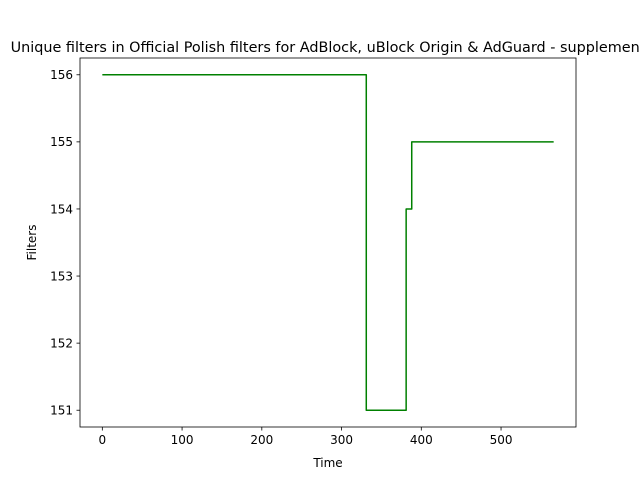 The height and width of the screenshot is (480, 640). I want to click on y-axis-ticks: 151 152 153 154 155 156, so click(65, 243).